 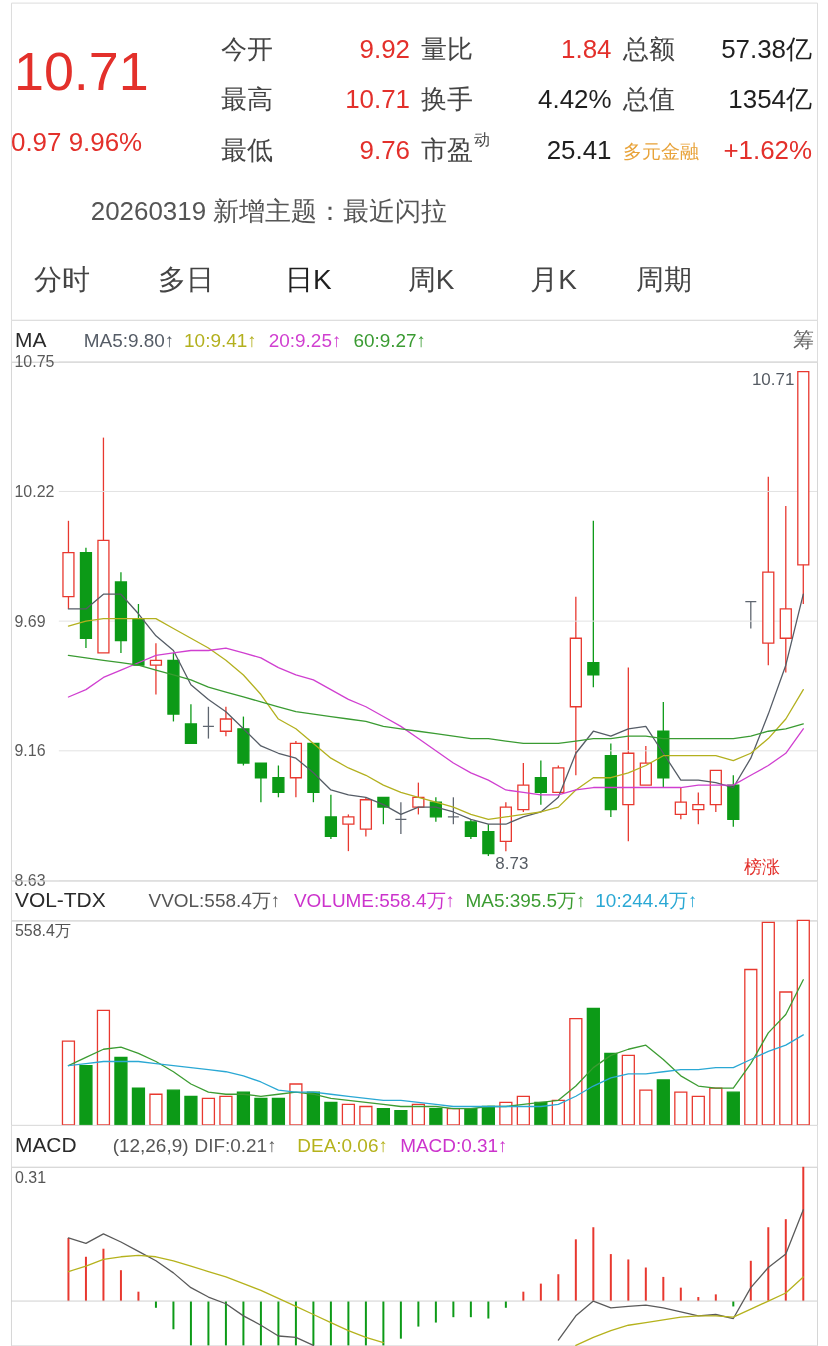 What do you see at coordinates (129, 340) in the screenshot?
I see `text: MA5:9.80↑` at bounding box center [129, 340].